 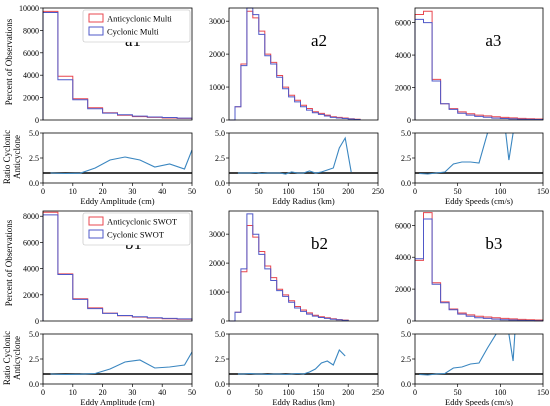 I want to click on ratio-panel-b2-ratio: 0.0 2.5 5.0 0 50 100 150 200 250 Eddy Radius (km), so click(x=299, y=368).